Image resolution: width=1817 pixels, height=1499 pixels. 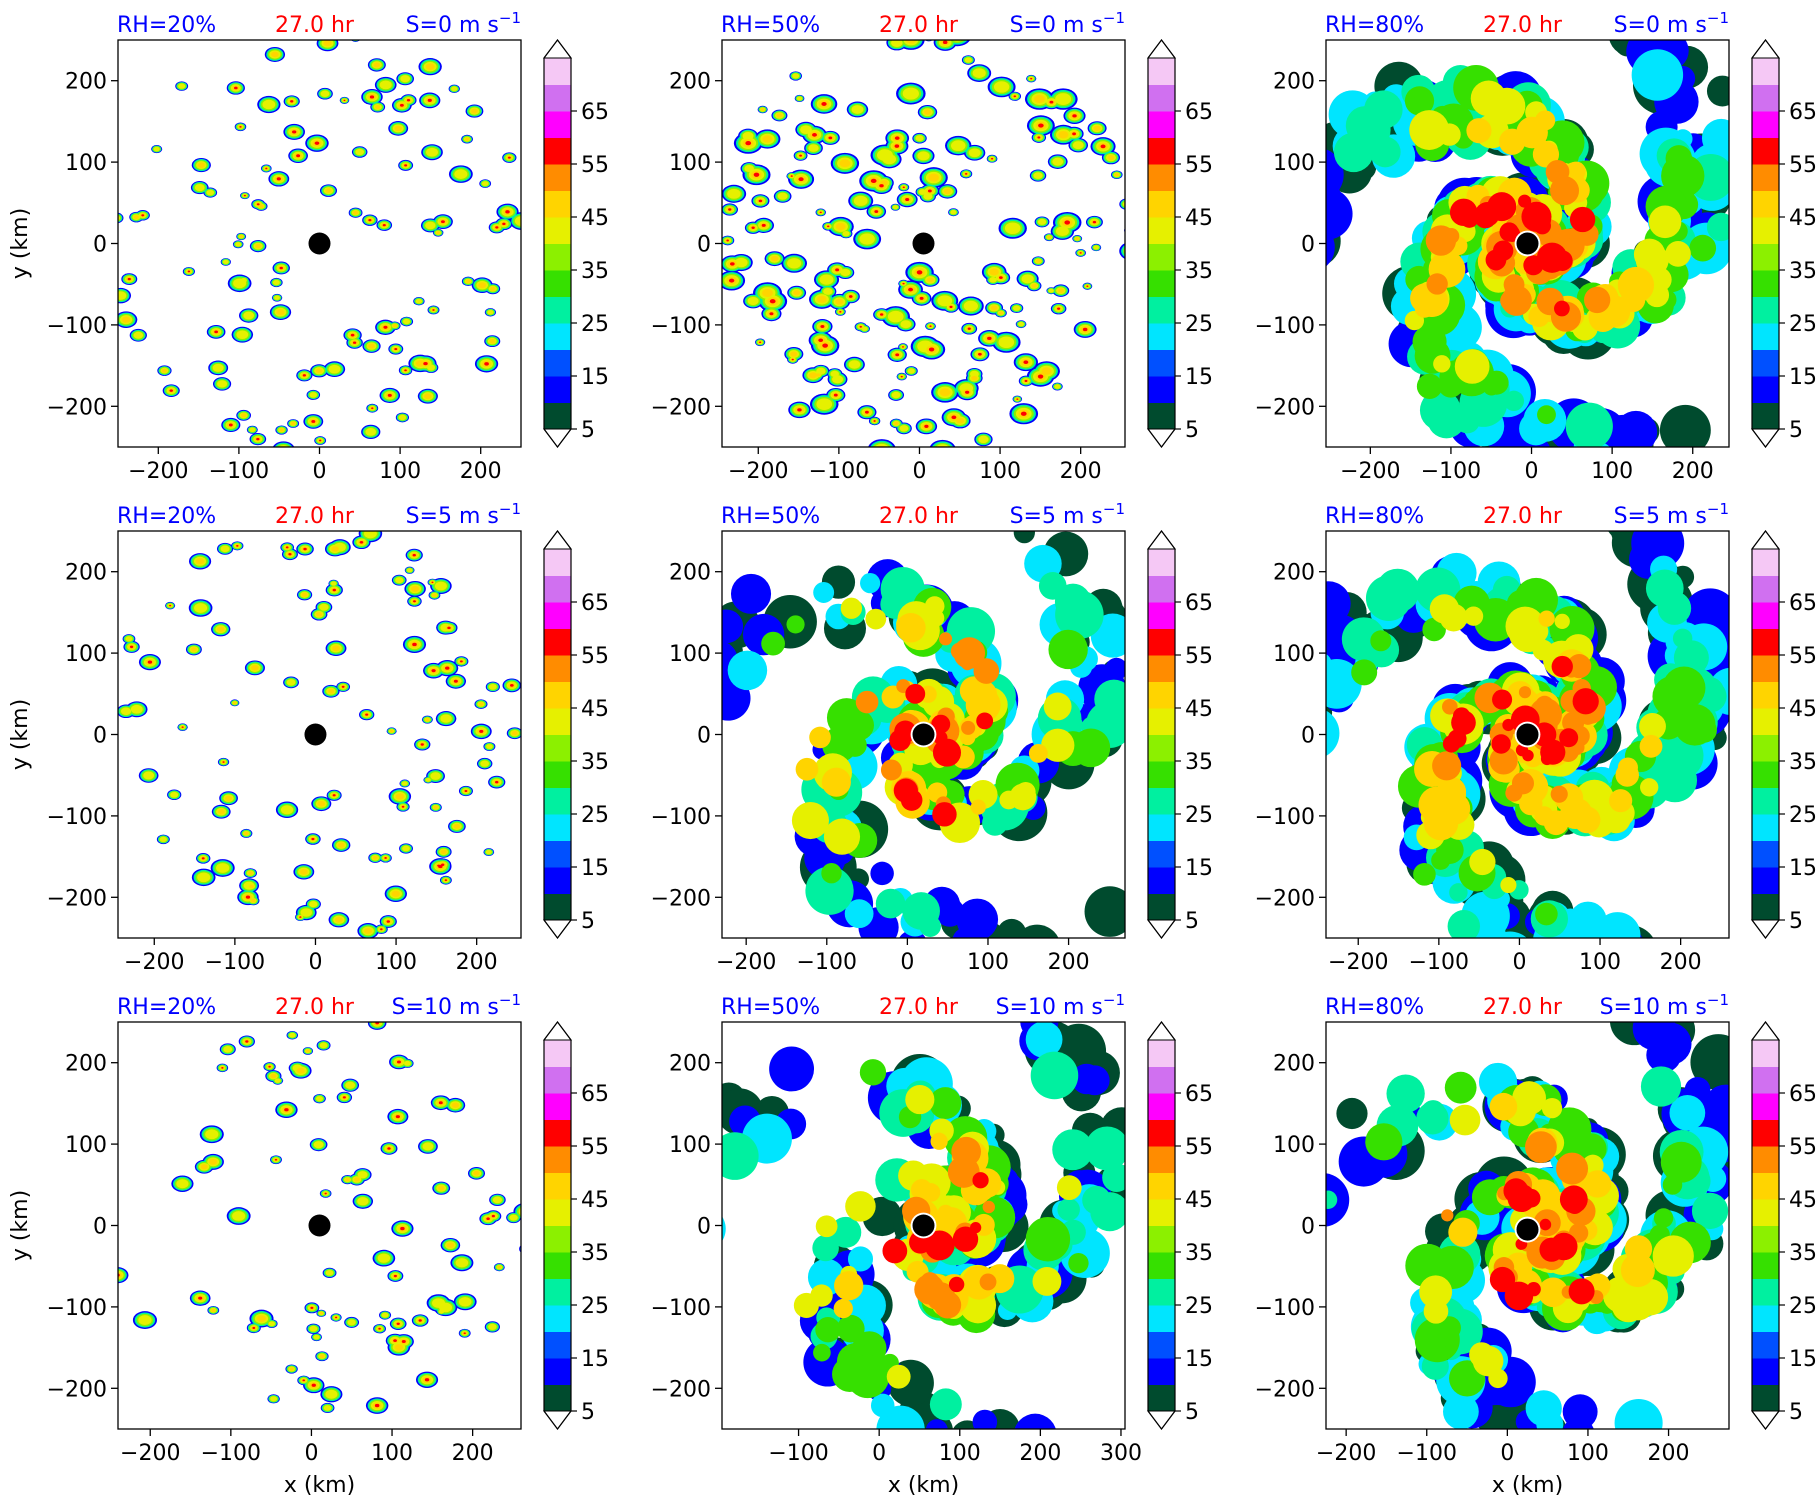 What do you see at coordinates (166, 516) in the screenshot?
I see `panel-rh-label: RH=20%` at bounding box center [166, 516].